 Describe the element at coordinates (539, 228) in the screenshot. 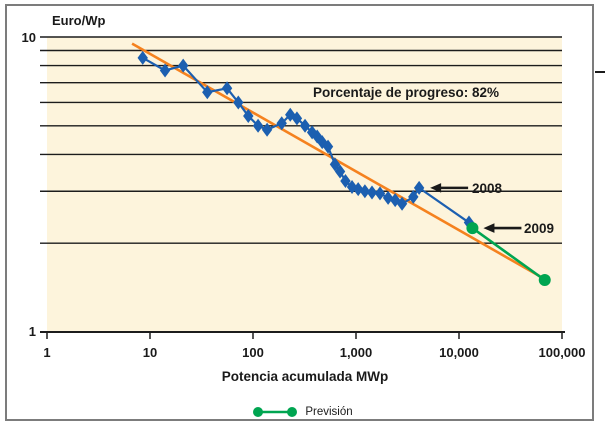

I see `annotation-2009-label: 2009` at that location.